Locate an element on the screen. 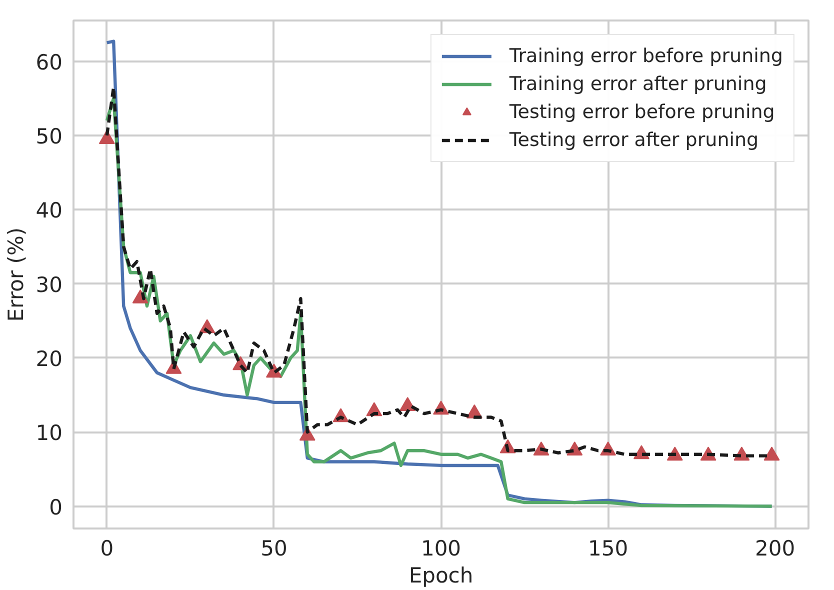 This screenshot has width=834, height=590. y-tick-label: 0 is located at coordinates (56, 507).